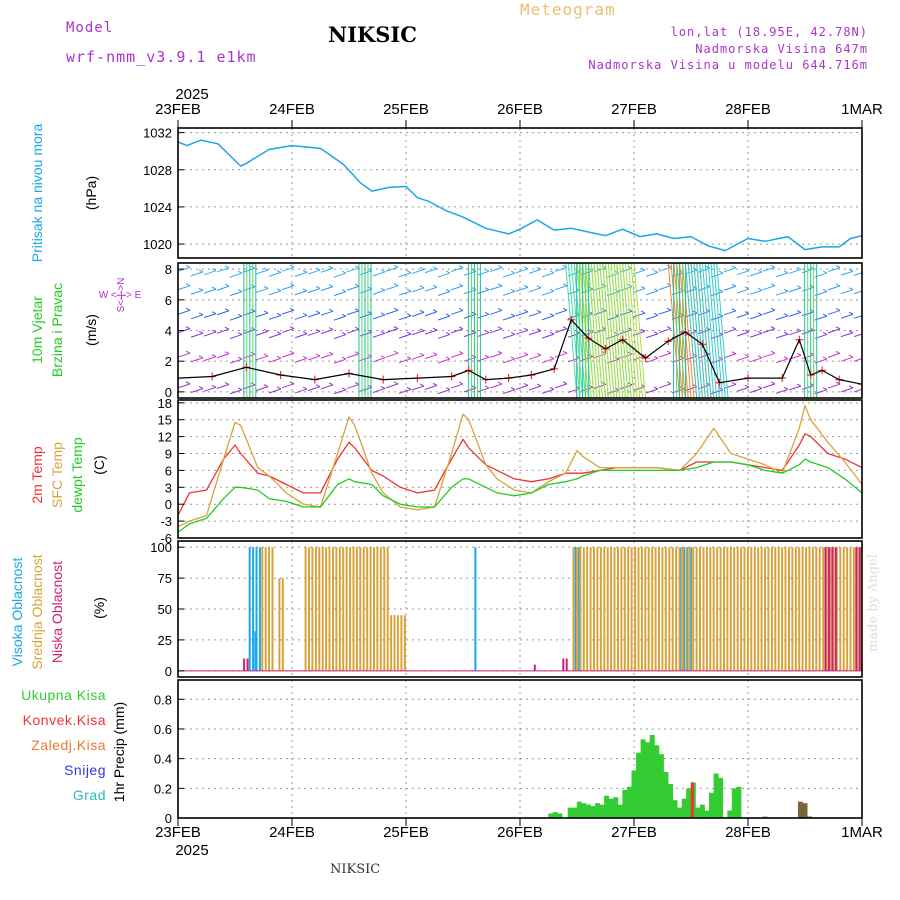  I want to click on convective-precip-bar, so click(692, 800).